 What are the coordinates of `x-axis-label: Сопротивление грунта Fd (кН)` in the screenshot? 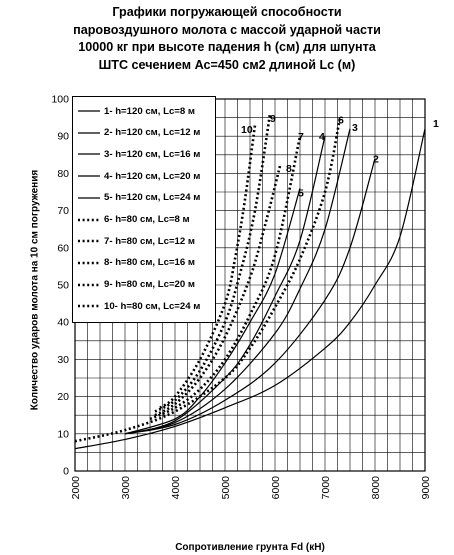 It's located at (250, 547).